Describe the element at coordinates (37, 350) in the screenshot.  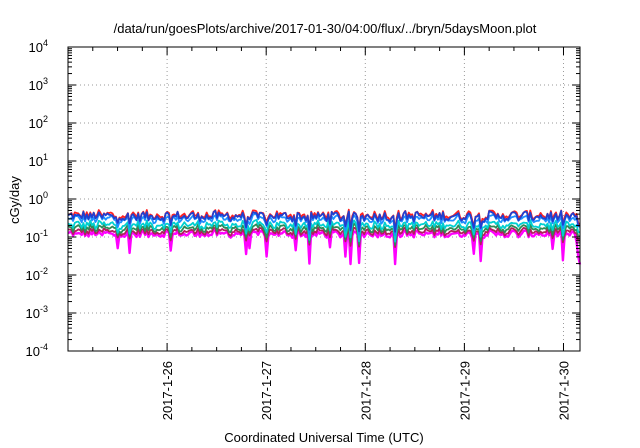
I see `y-tick-label: 10⁻⁴` at that location.